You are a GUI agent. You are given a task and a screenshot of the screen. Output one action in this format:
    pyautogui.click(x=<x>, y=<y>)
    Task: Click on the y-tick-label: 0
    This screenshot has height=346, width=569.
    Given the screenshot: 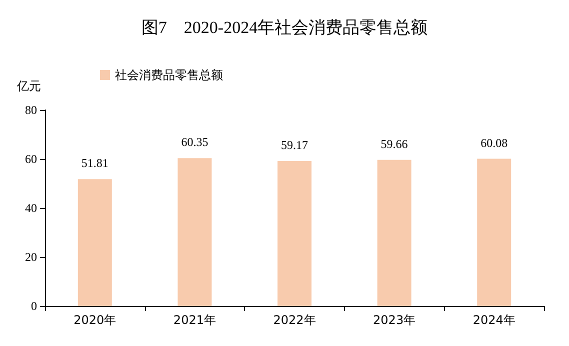 What is the action you would take?
    pyautogui.click(x=34, y=306)
    